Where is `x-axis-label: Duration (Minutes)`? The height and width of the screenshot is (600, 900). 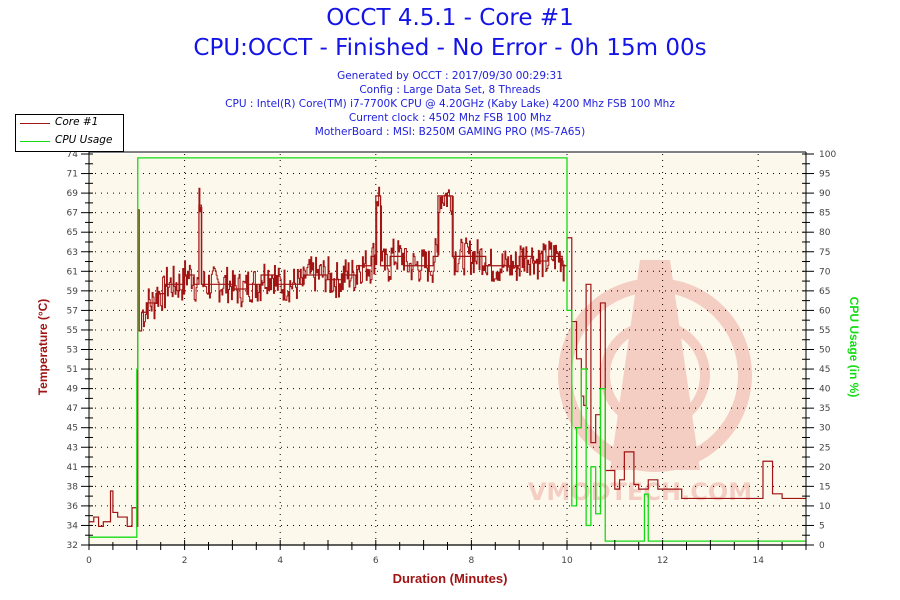 x-axis-label: Duration (Minutes) is located at coordinates (450, 578).